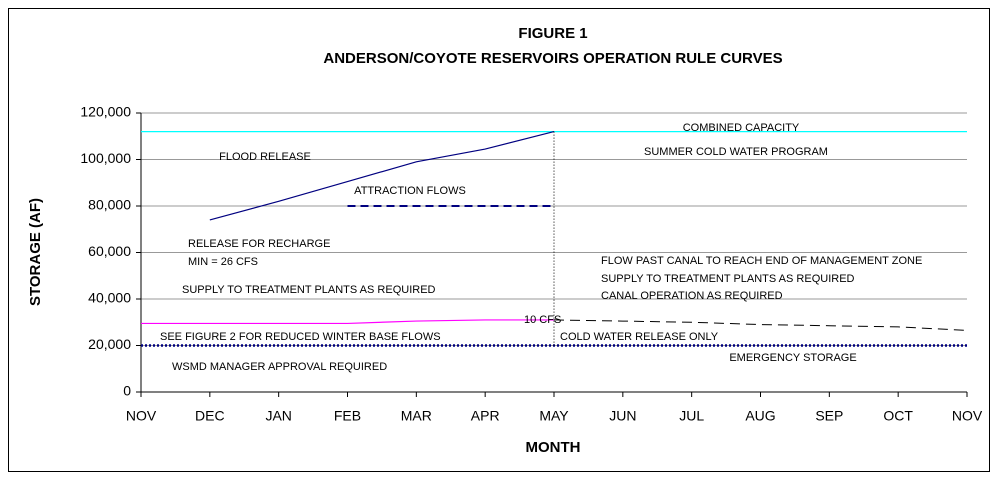  I want to click on annotation: FLOOD RELEASE, so click(265, 157).